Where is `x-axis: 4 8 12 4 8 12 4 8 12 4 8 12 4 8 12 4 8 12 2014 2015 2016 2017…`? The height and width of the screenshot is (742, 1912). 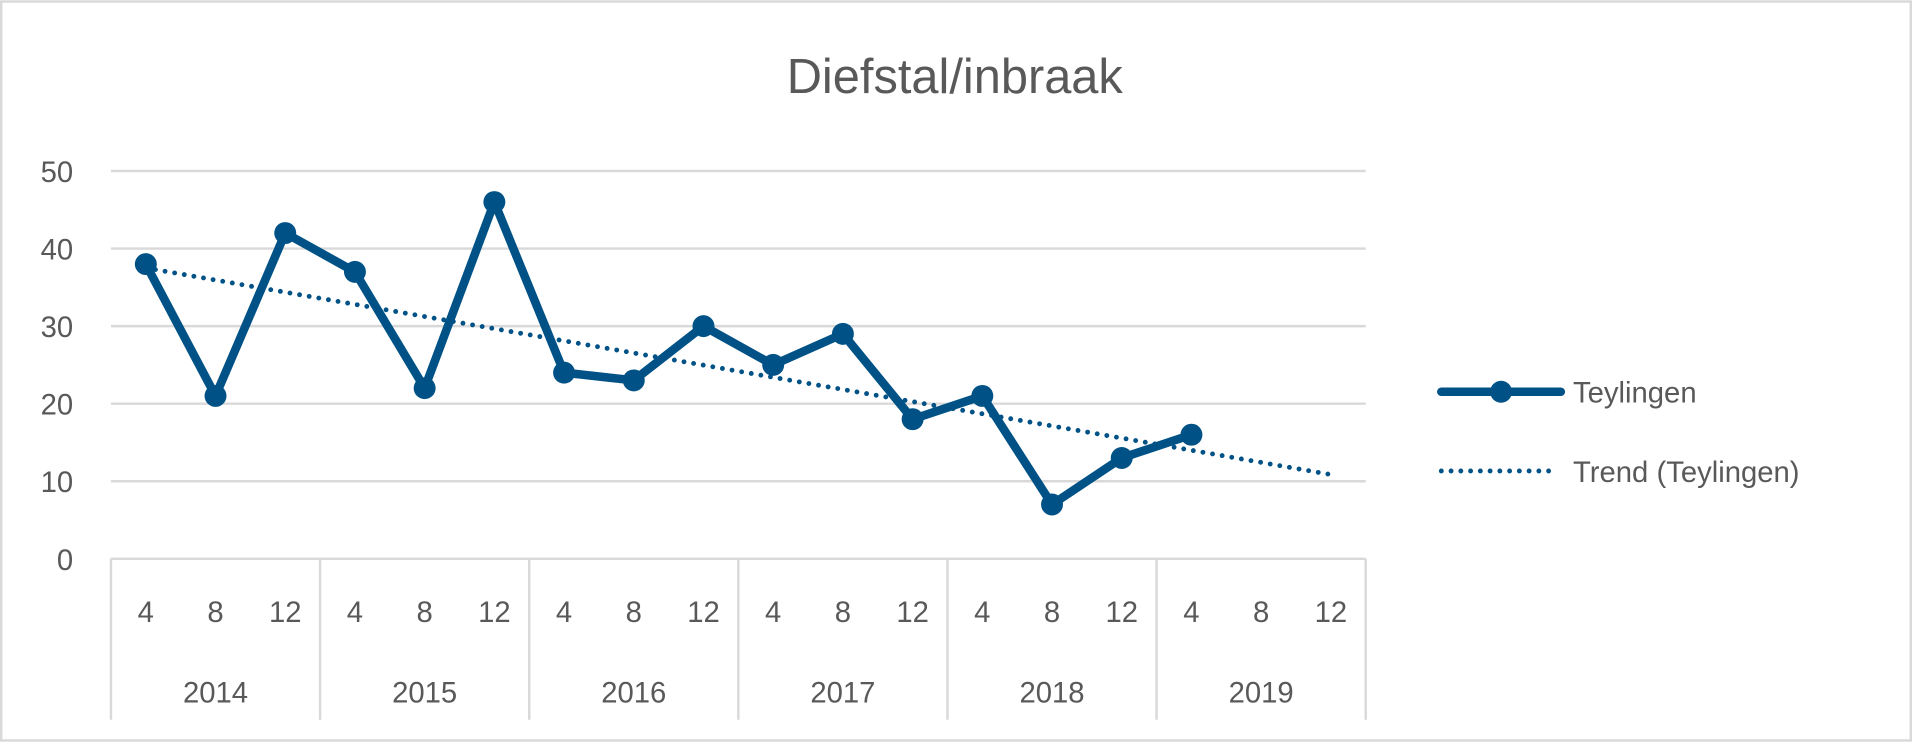 x-axis: 4 8 12 4 8 12 4 8 12 4 8 12 4 8 12 4 8 12 2014 2015 2016 2017… is located at coordinates (738, 638).